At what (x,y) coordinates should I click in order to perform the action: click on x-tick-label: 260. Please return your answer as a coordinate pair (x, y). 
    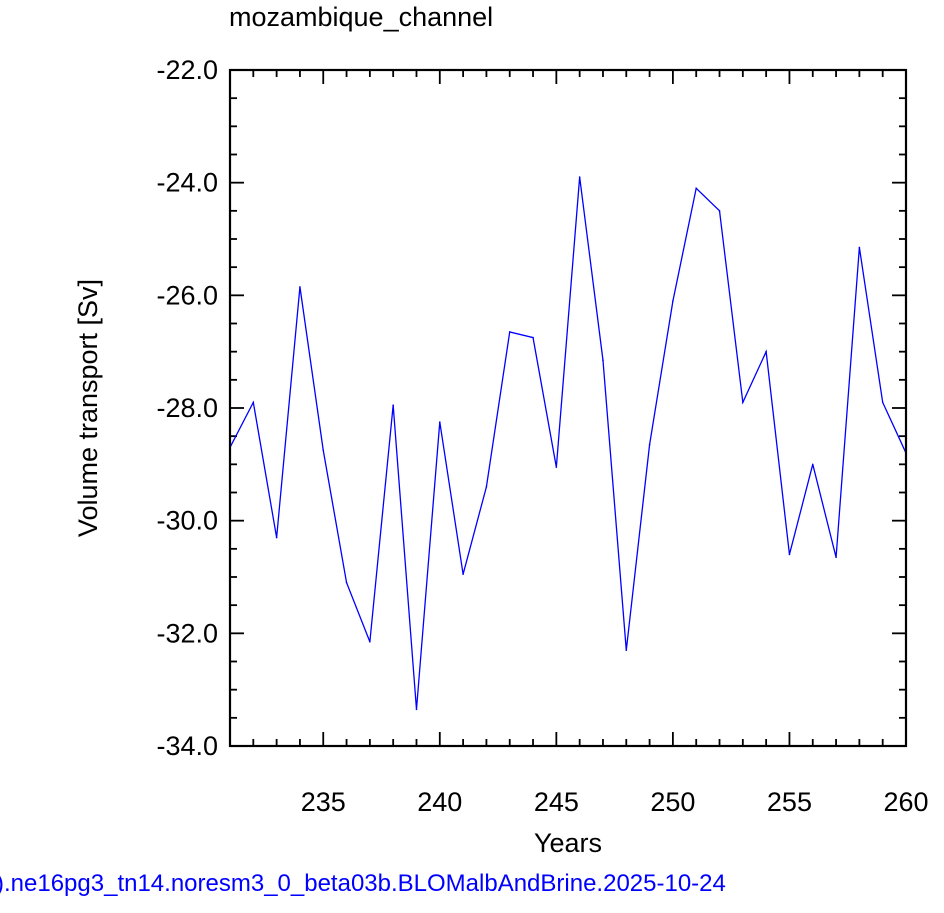
    Looking at the image, I should click on (905, 802).